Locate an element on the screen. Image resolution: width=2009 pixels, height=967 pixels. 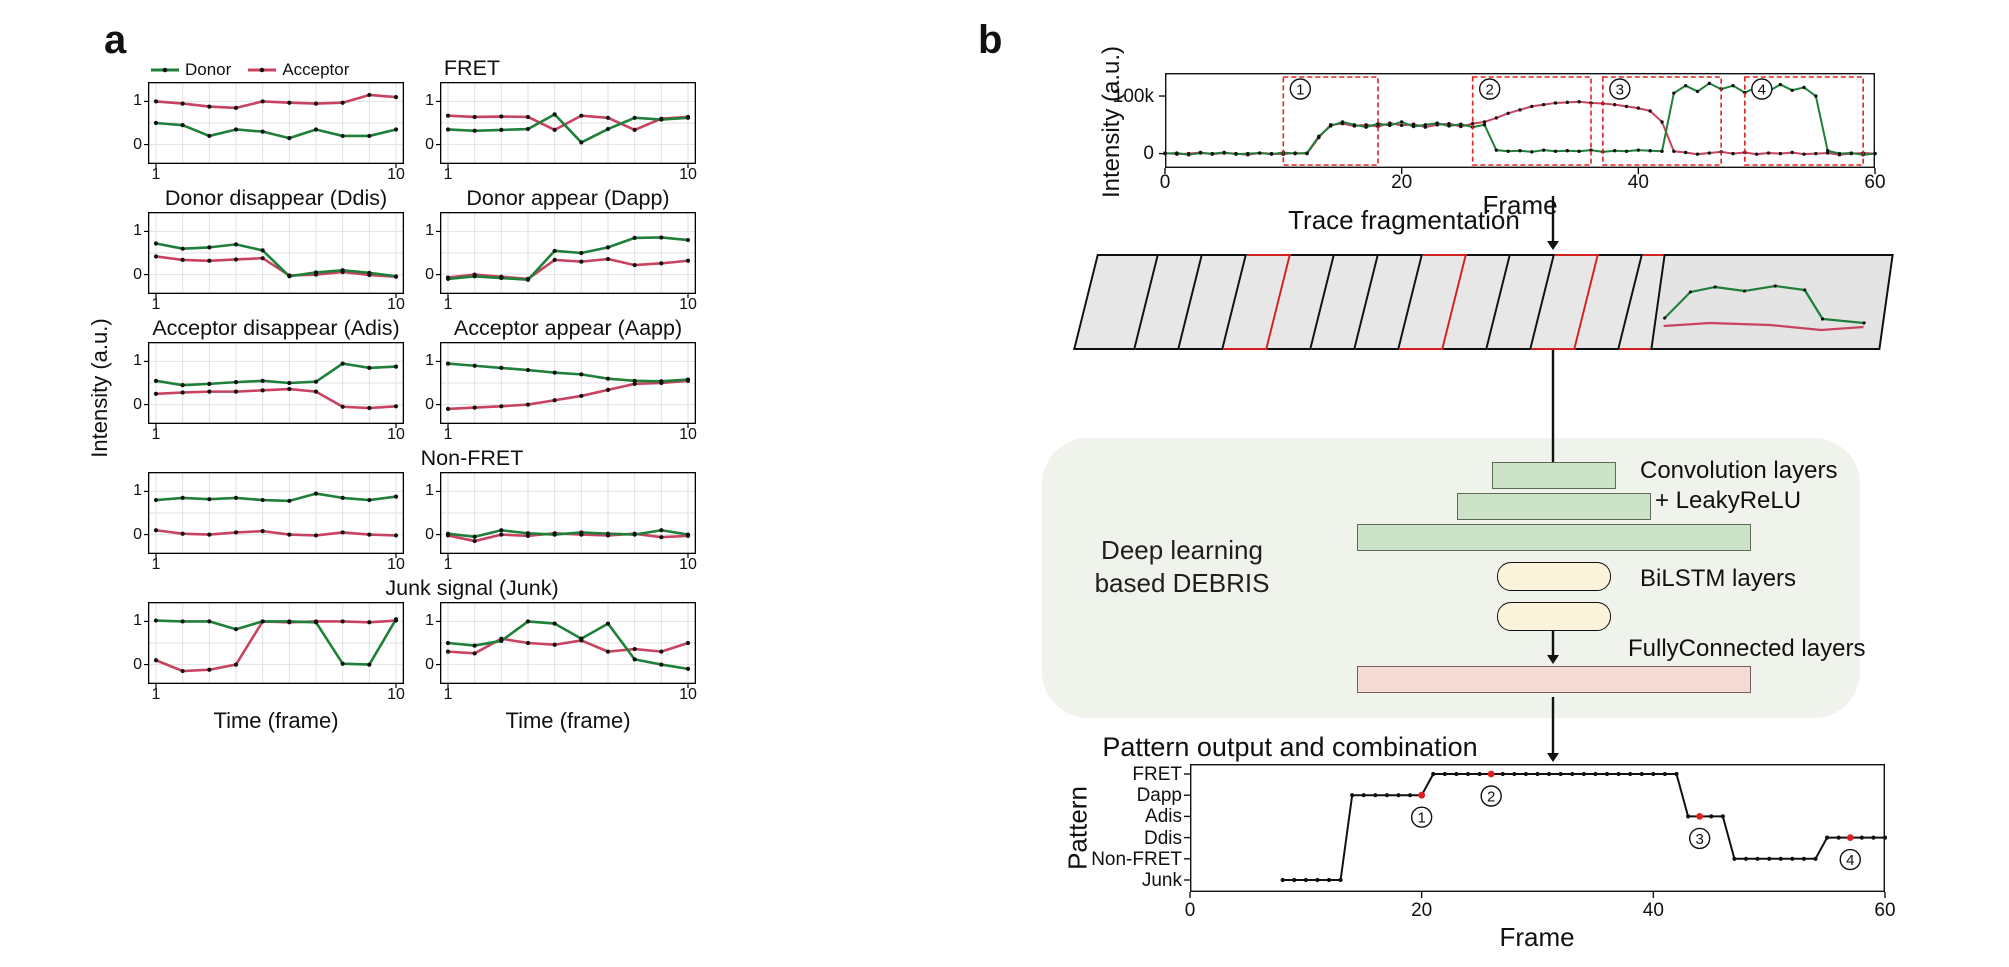
pattern-x-ticks: 0 20 40 60 is located at coordinates (1540, 911).